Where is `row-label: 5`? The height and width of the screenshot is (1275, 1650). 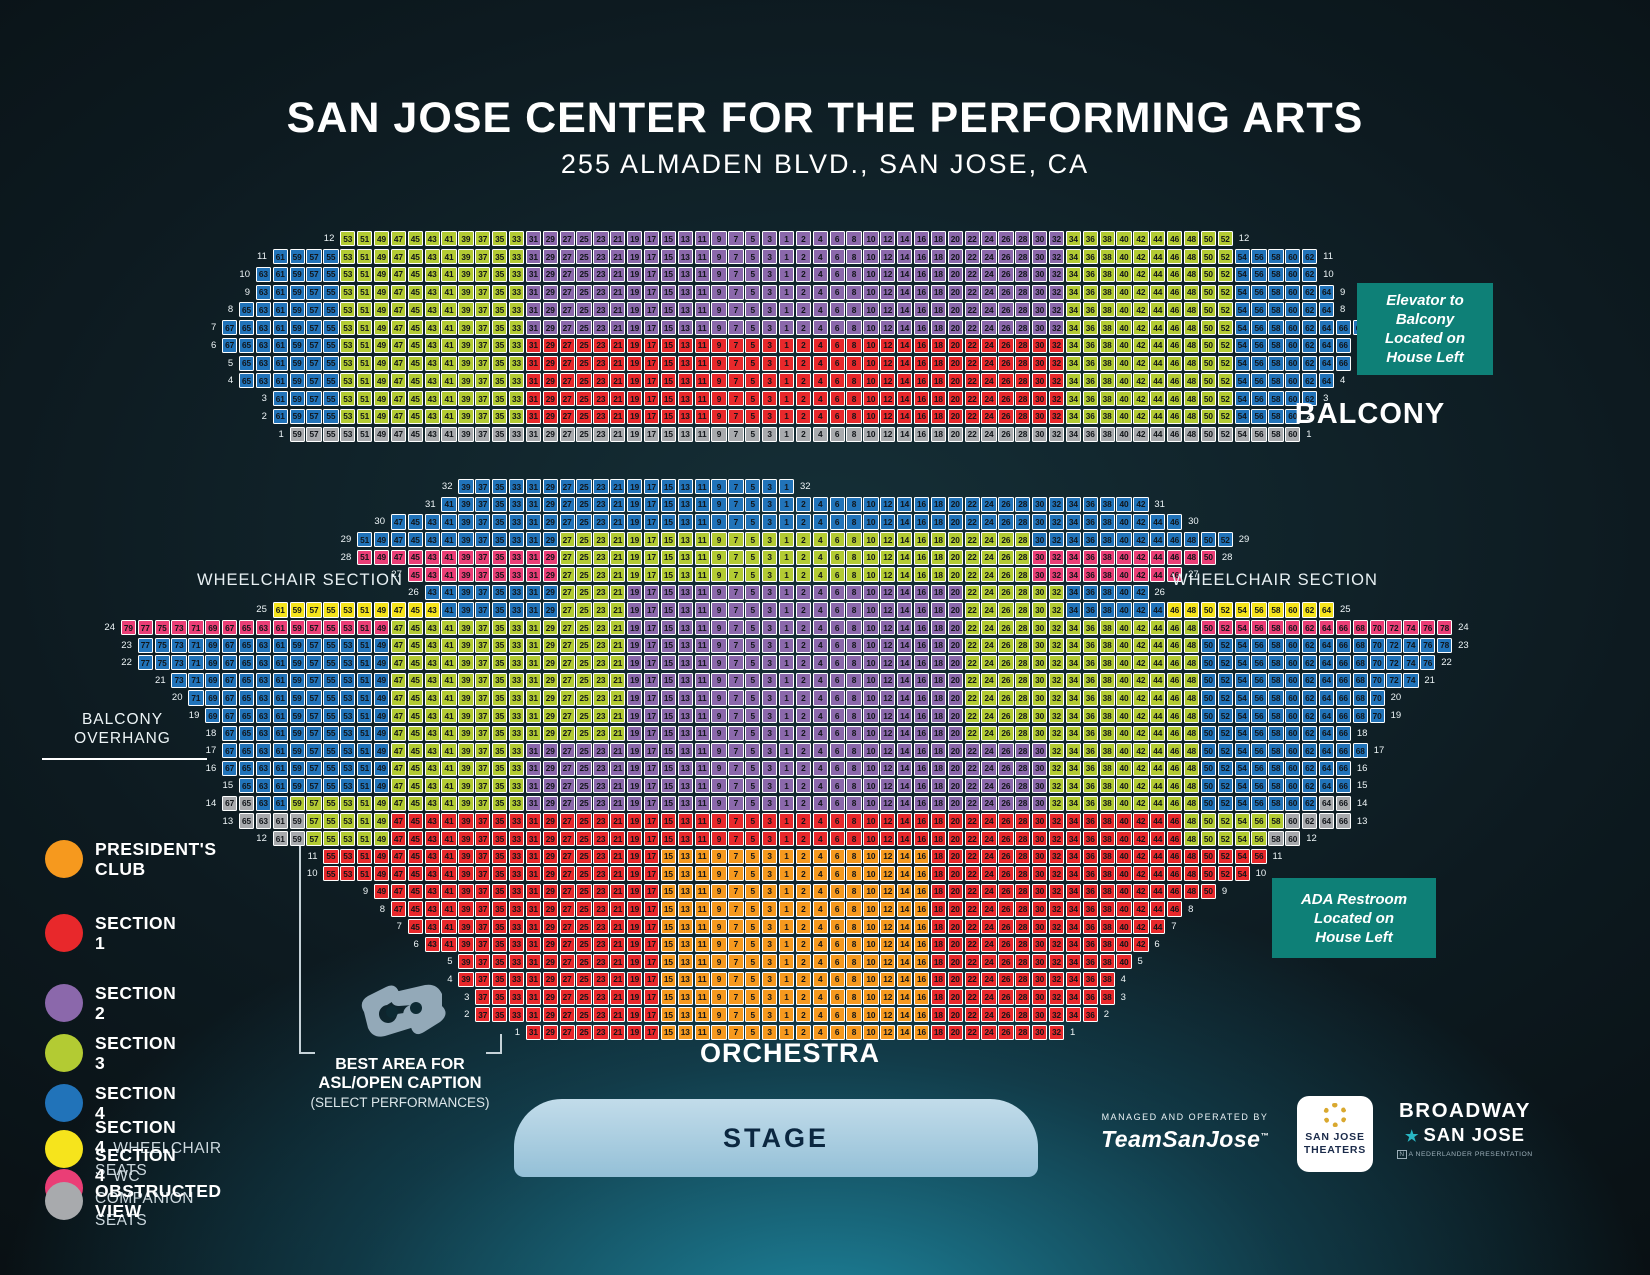
row-label: 5 is located at coordinates (230, 363).